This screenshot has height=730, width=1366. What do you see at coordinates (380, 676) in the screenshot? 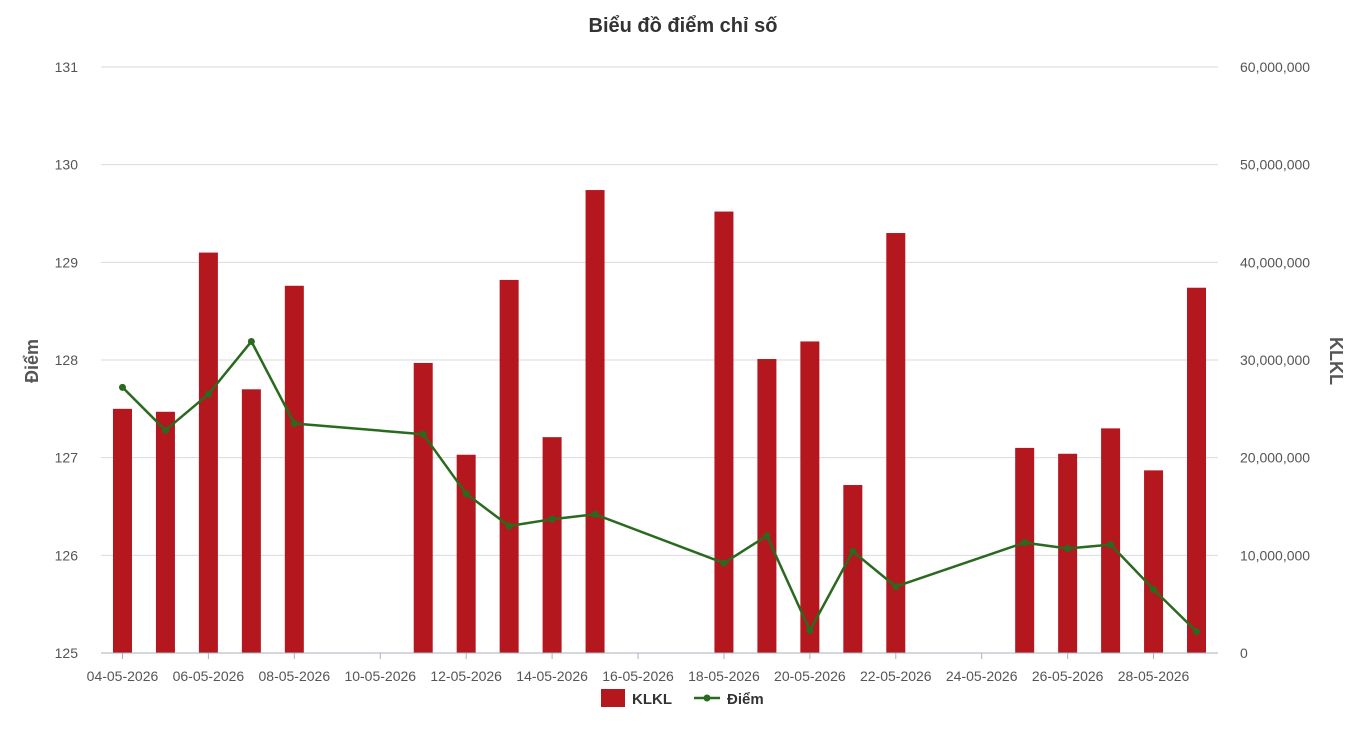
I see `x-tick-label: 10-05-2026` at bounding box center [380, 676].